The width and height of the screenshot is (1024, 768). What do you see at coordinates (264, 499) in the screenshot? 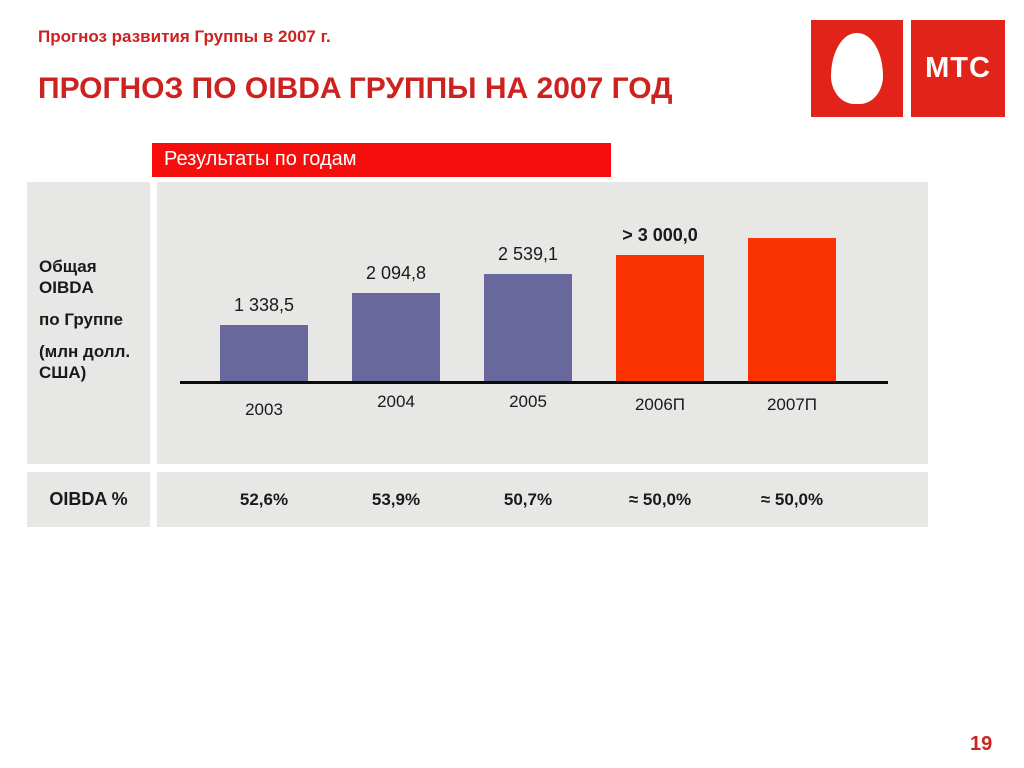
I see `margin-value: 52,6%` at bounding box center [264, 499].